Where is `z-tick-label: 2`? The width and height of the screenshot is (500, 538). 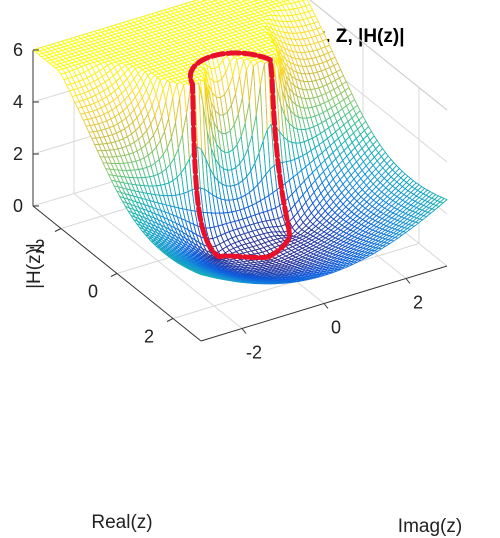
z-tick-label: 2 is located at coordinates (18, 154).